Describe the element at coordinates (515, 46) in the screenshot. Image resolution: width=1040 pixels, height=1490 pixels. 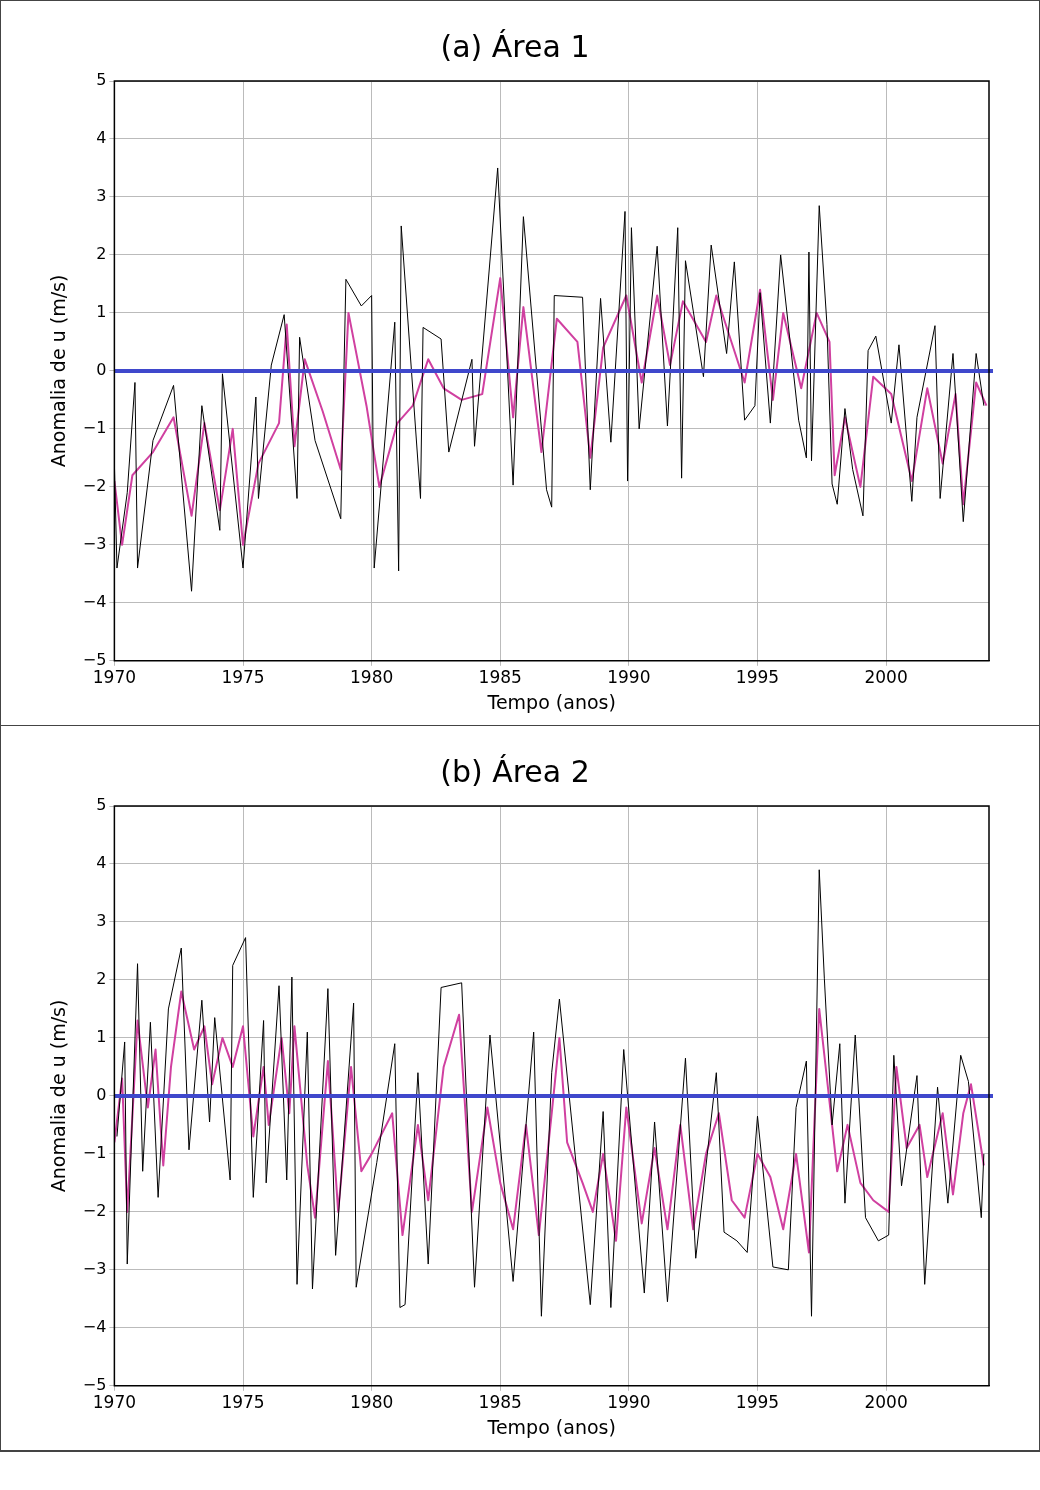
I see `chart-title: (a) Área 1` at that location.